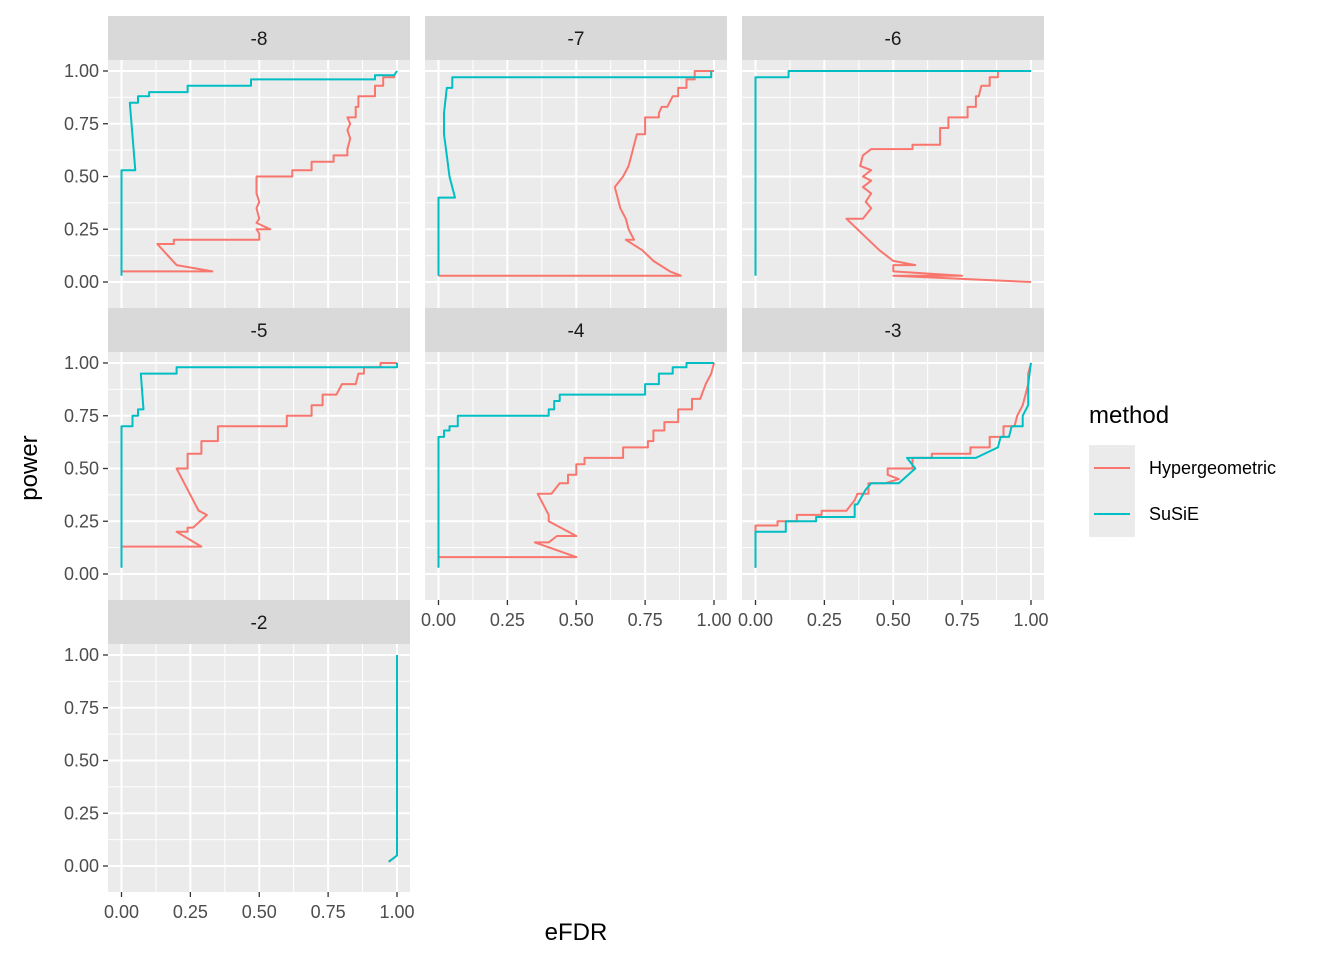 The width and height of the screenshot is (1344, 960). I want to click on facet-panel: -4 0.00 0.25 0.50 0.75 1.00, so click(576, 469).